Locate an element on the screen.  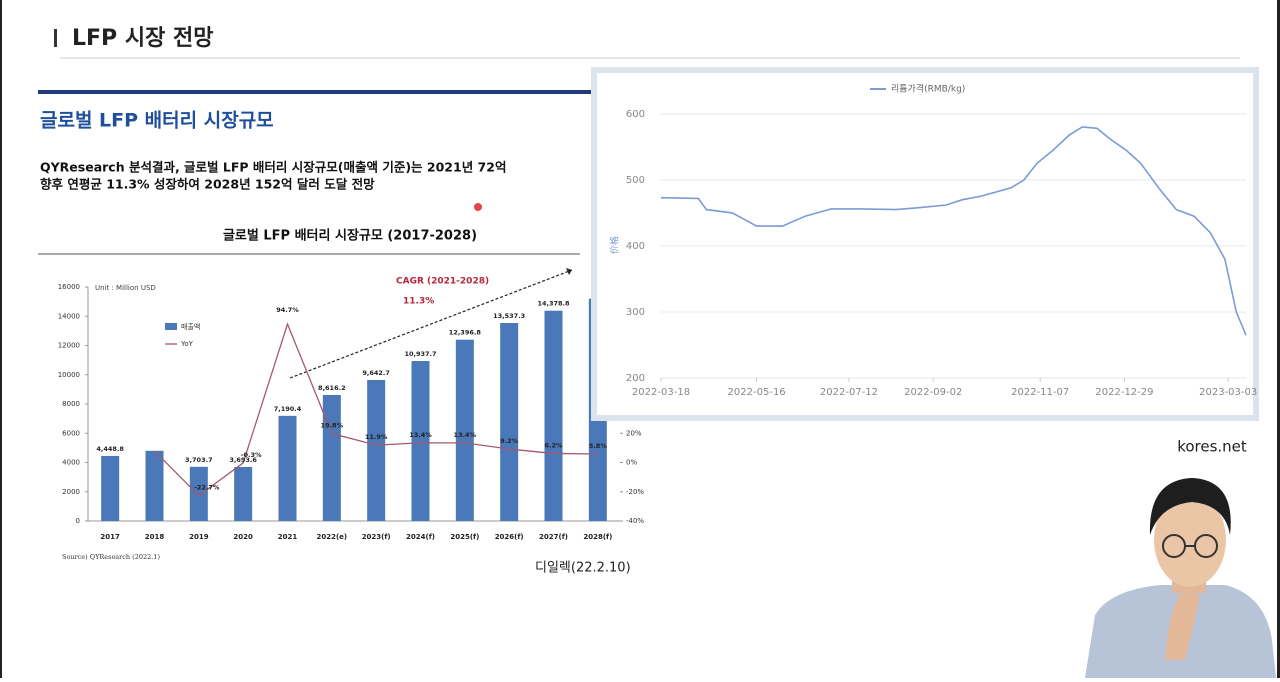
yoy-label: -22.7% is located at coordinates (207, 488).